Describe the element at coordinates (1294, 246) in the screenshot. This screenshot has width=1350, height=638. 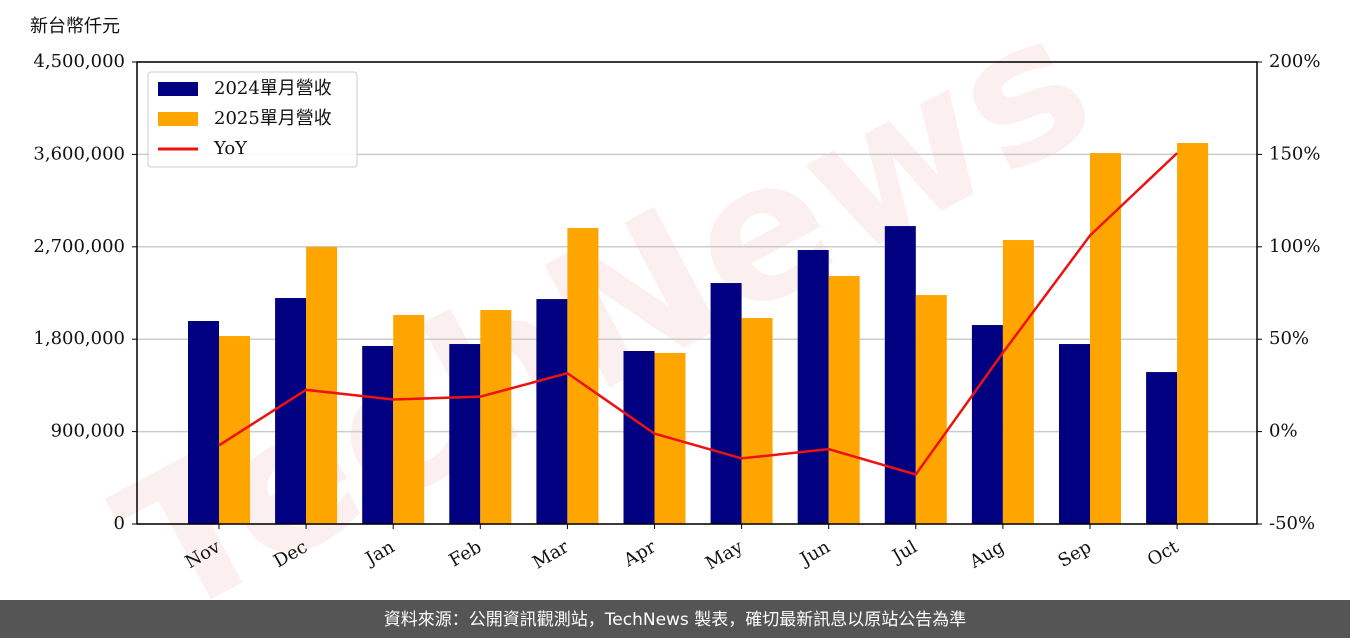
I see `y2-tick-label: 100%` at that location.